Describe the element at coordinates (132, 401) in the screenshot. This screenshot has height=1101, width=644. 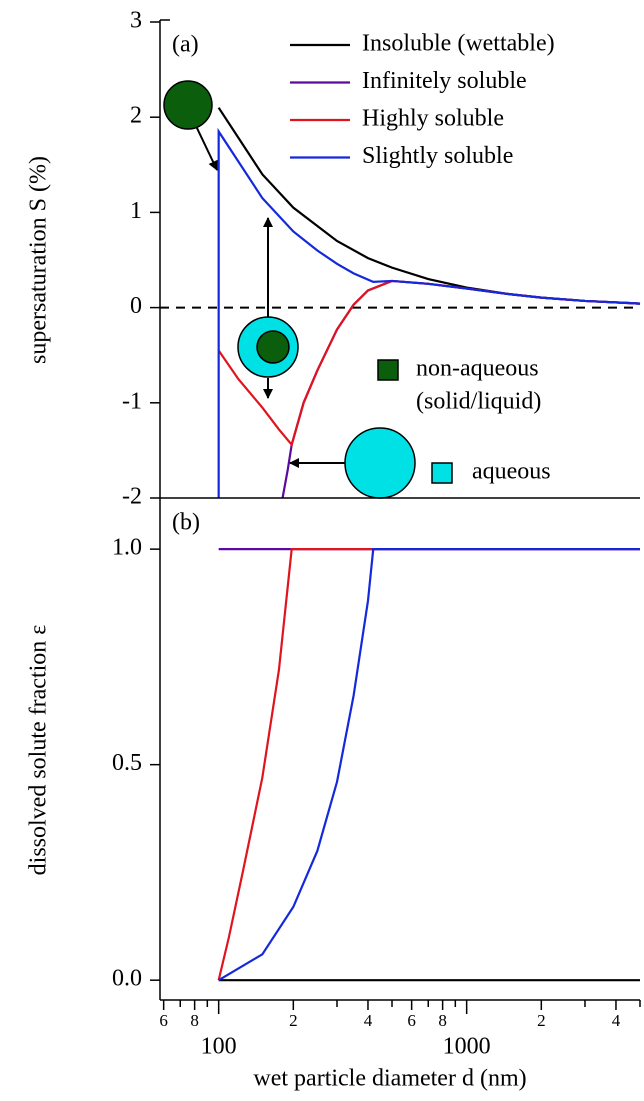
I see `y-tick-label: -1` at that location.